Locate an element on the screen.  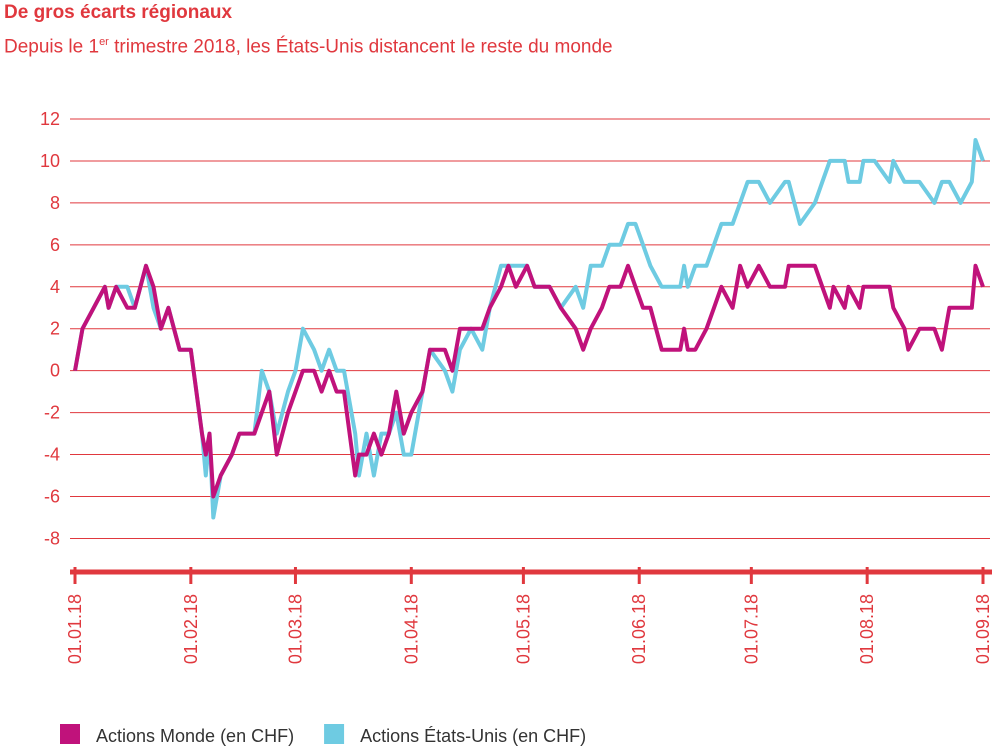
subtitle-part: Depuis le 1 is located at coordinates (52, 47).